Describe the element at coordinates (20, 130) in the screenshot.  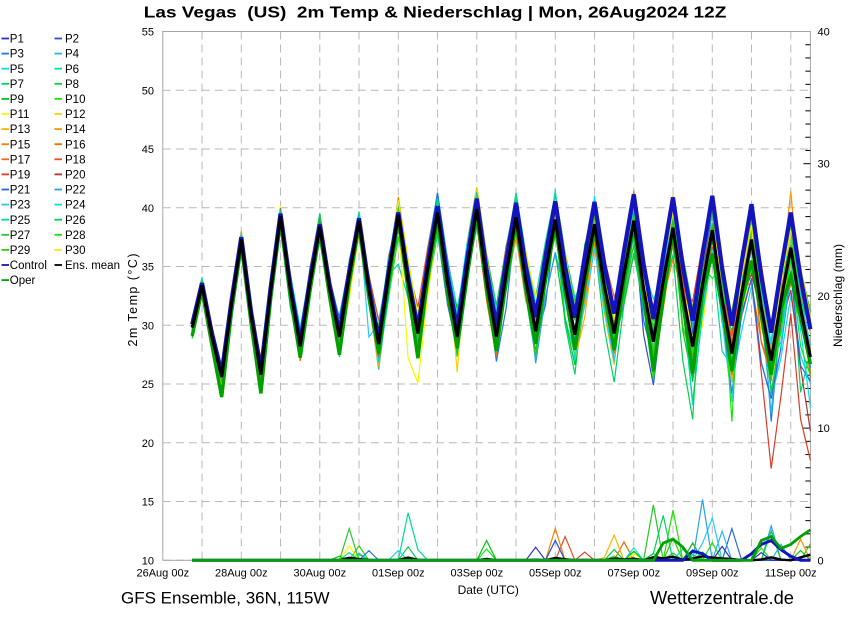
I see `svg-text: P13` at that location.